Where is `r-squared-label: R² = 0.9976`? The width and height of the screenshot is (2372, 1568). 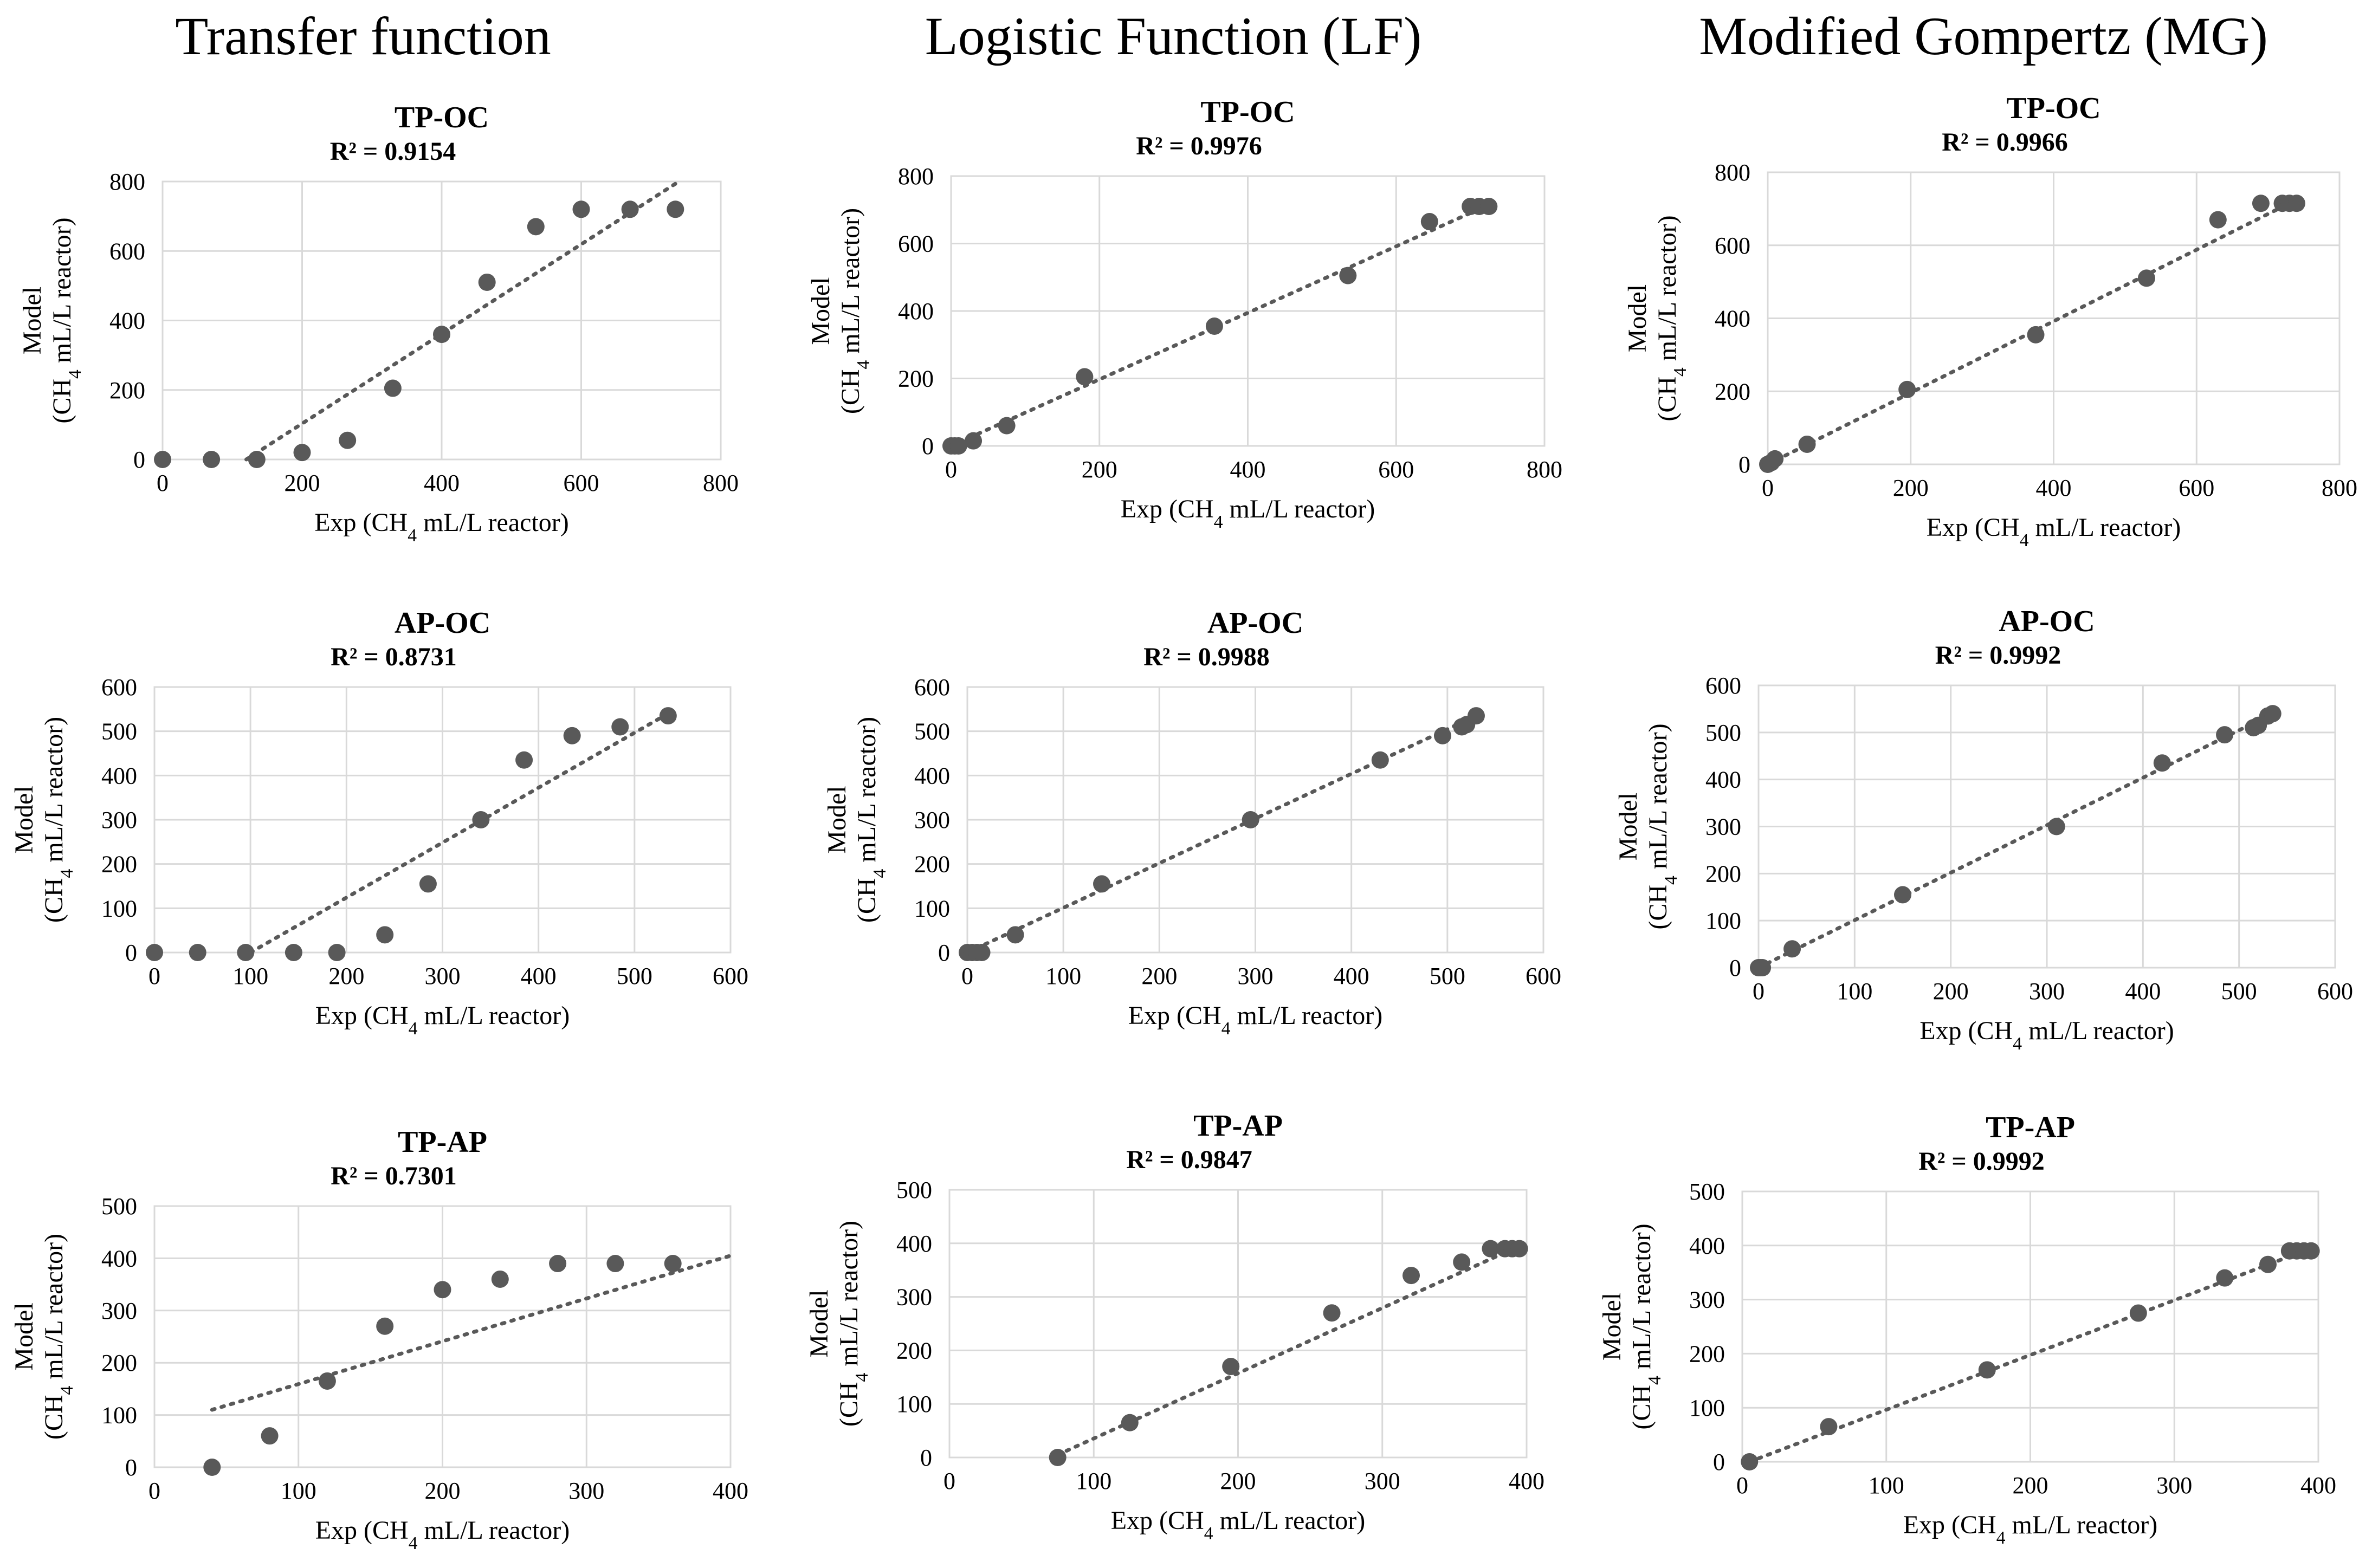
r-squared-label: R² = 0.9976 is located at coordinates (1199, 146).